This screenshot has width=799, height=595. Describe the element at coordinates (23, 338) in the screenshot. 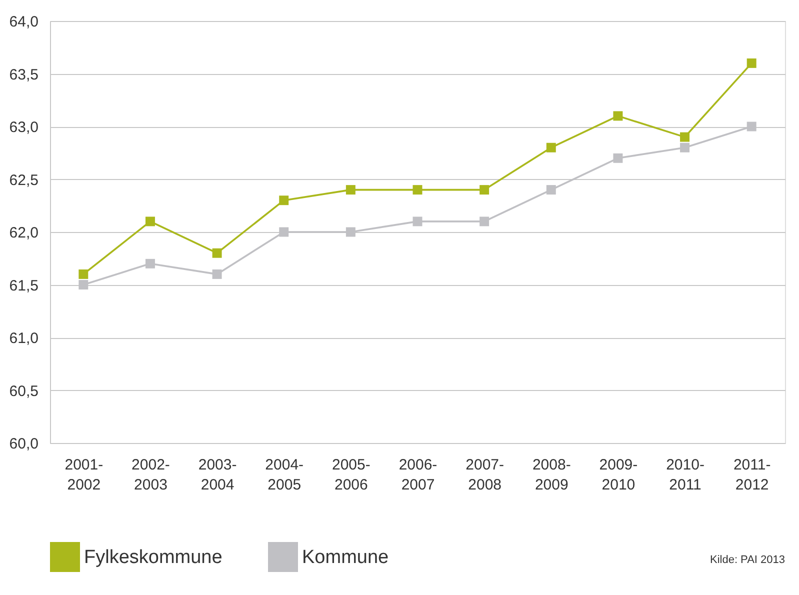

I see `y-tick-label: 61,0` at that location.